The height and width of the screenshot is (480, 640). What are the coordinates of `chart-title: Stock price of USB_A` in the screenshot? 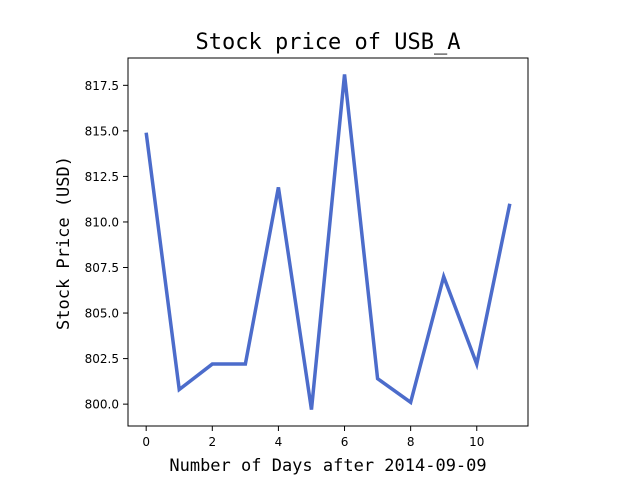 It's located at (328, 42).